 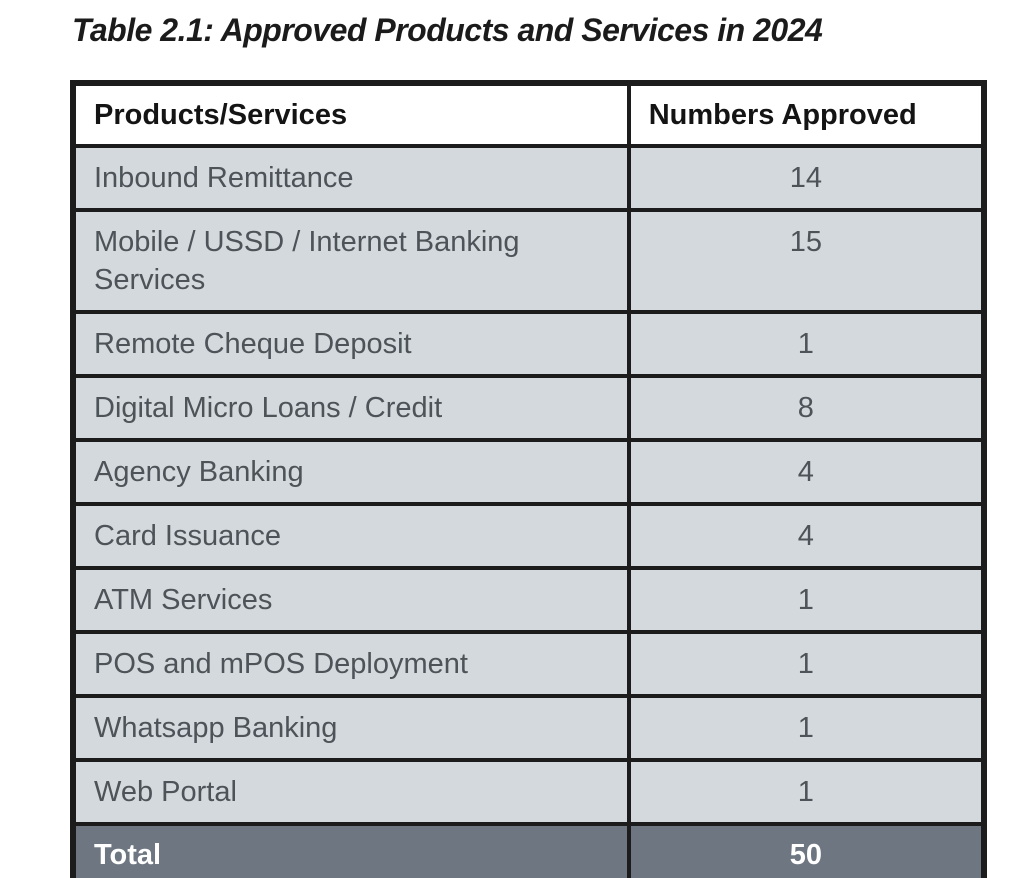 I want to click on product-cell: Web Portal, so click(x=351, y=792).